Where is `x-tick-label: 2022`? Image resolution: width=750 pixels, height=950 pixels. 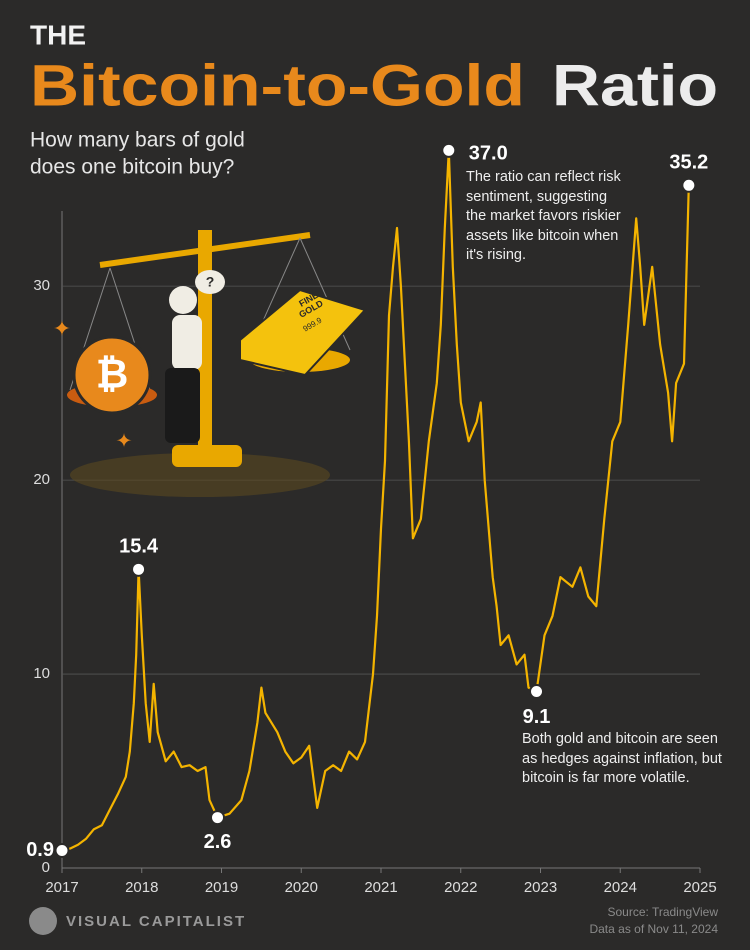 x-tick-label: 2022 is located at coordinates (460, 887).